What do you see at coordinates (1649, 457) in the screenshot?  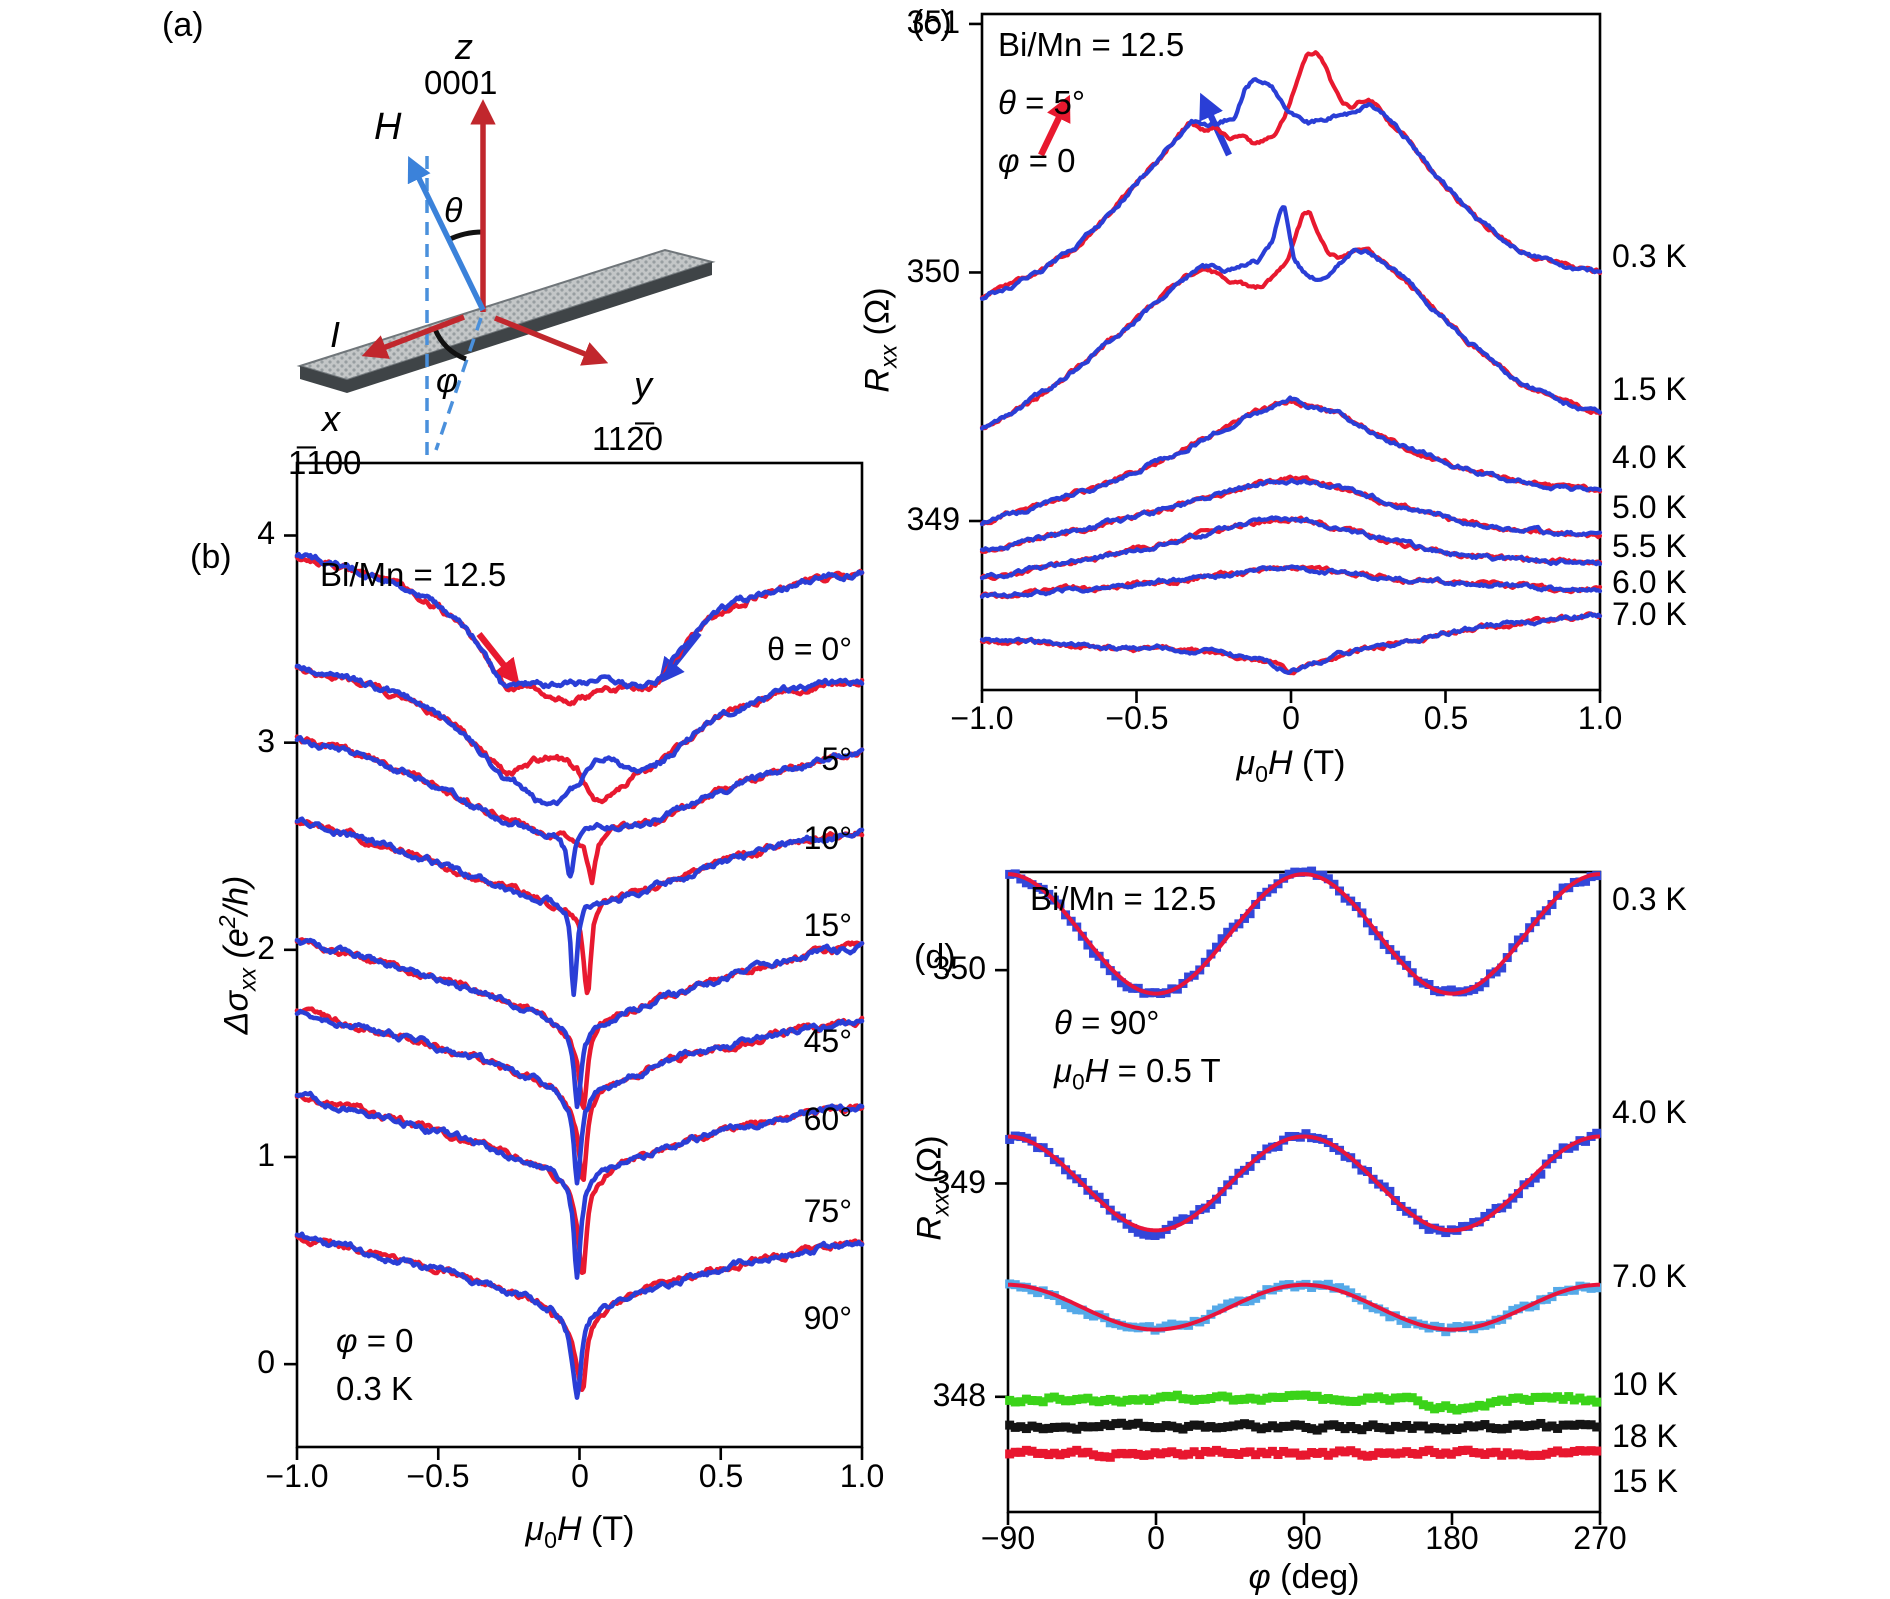 I see `c-temp-label-2: 4.0 K` at bounding box center [1649, 457].